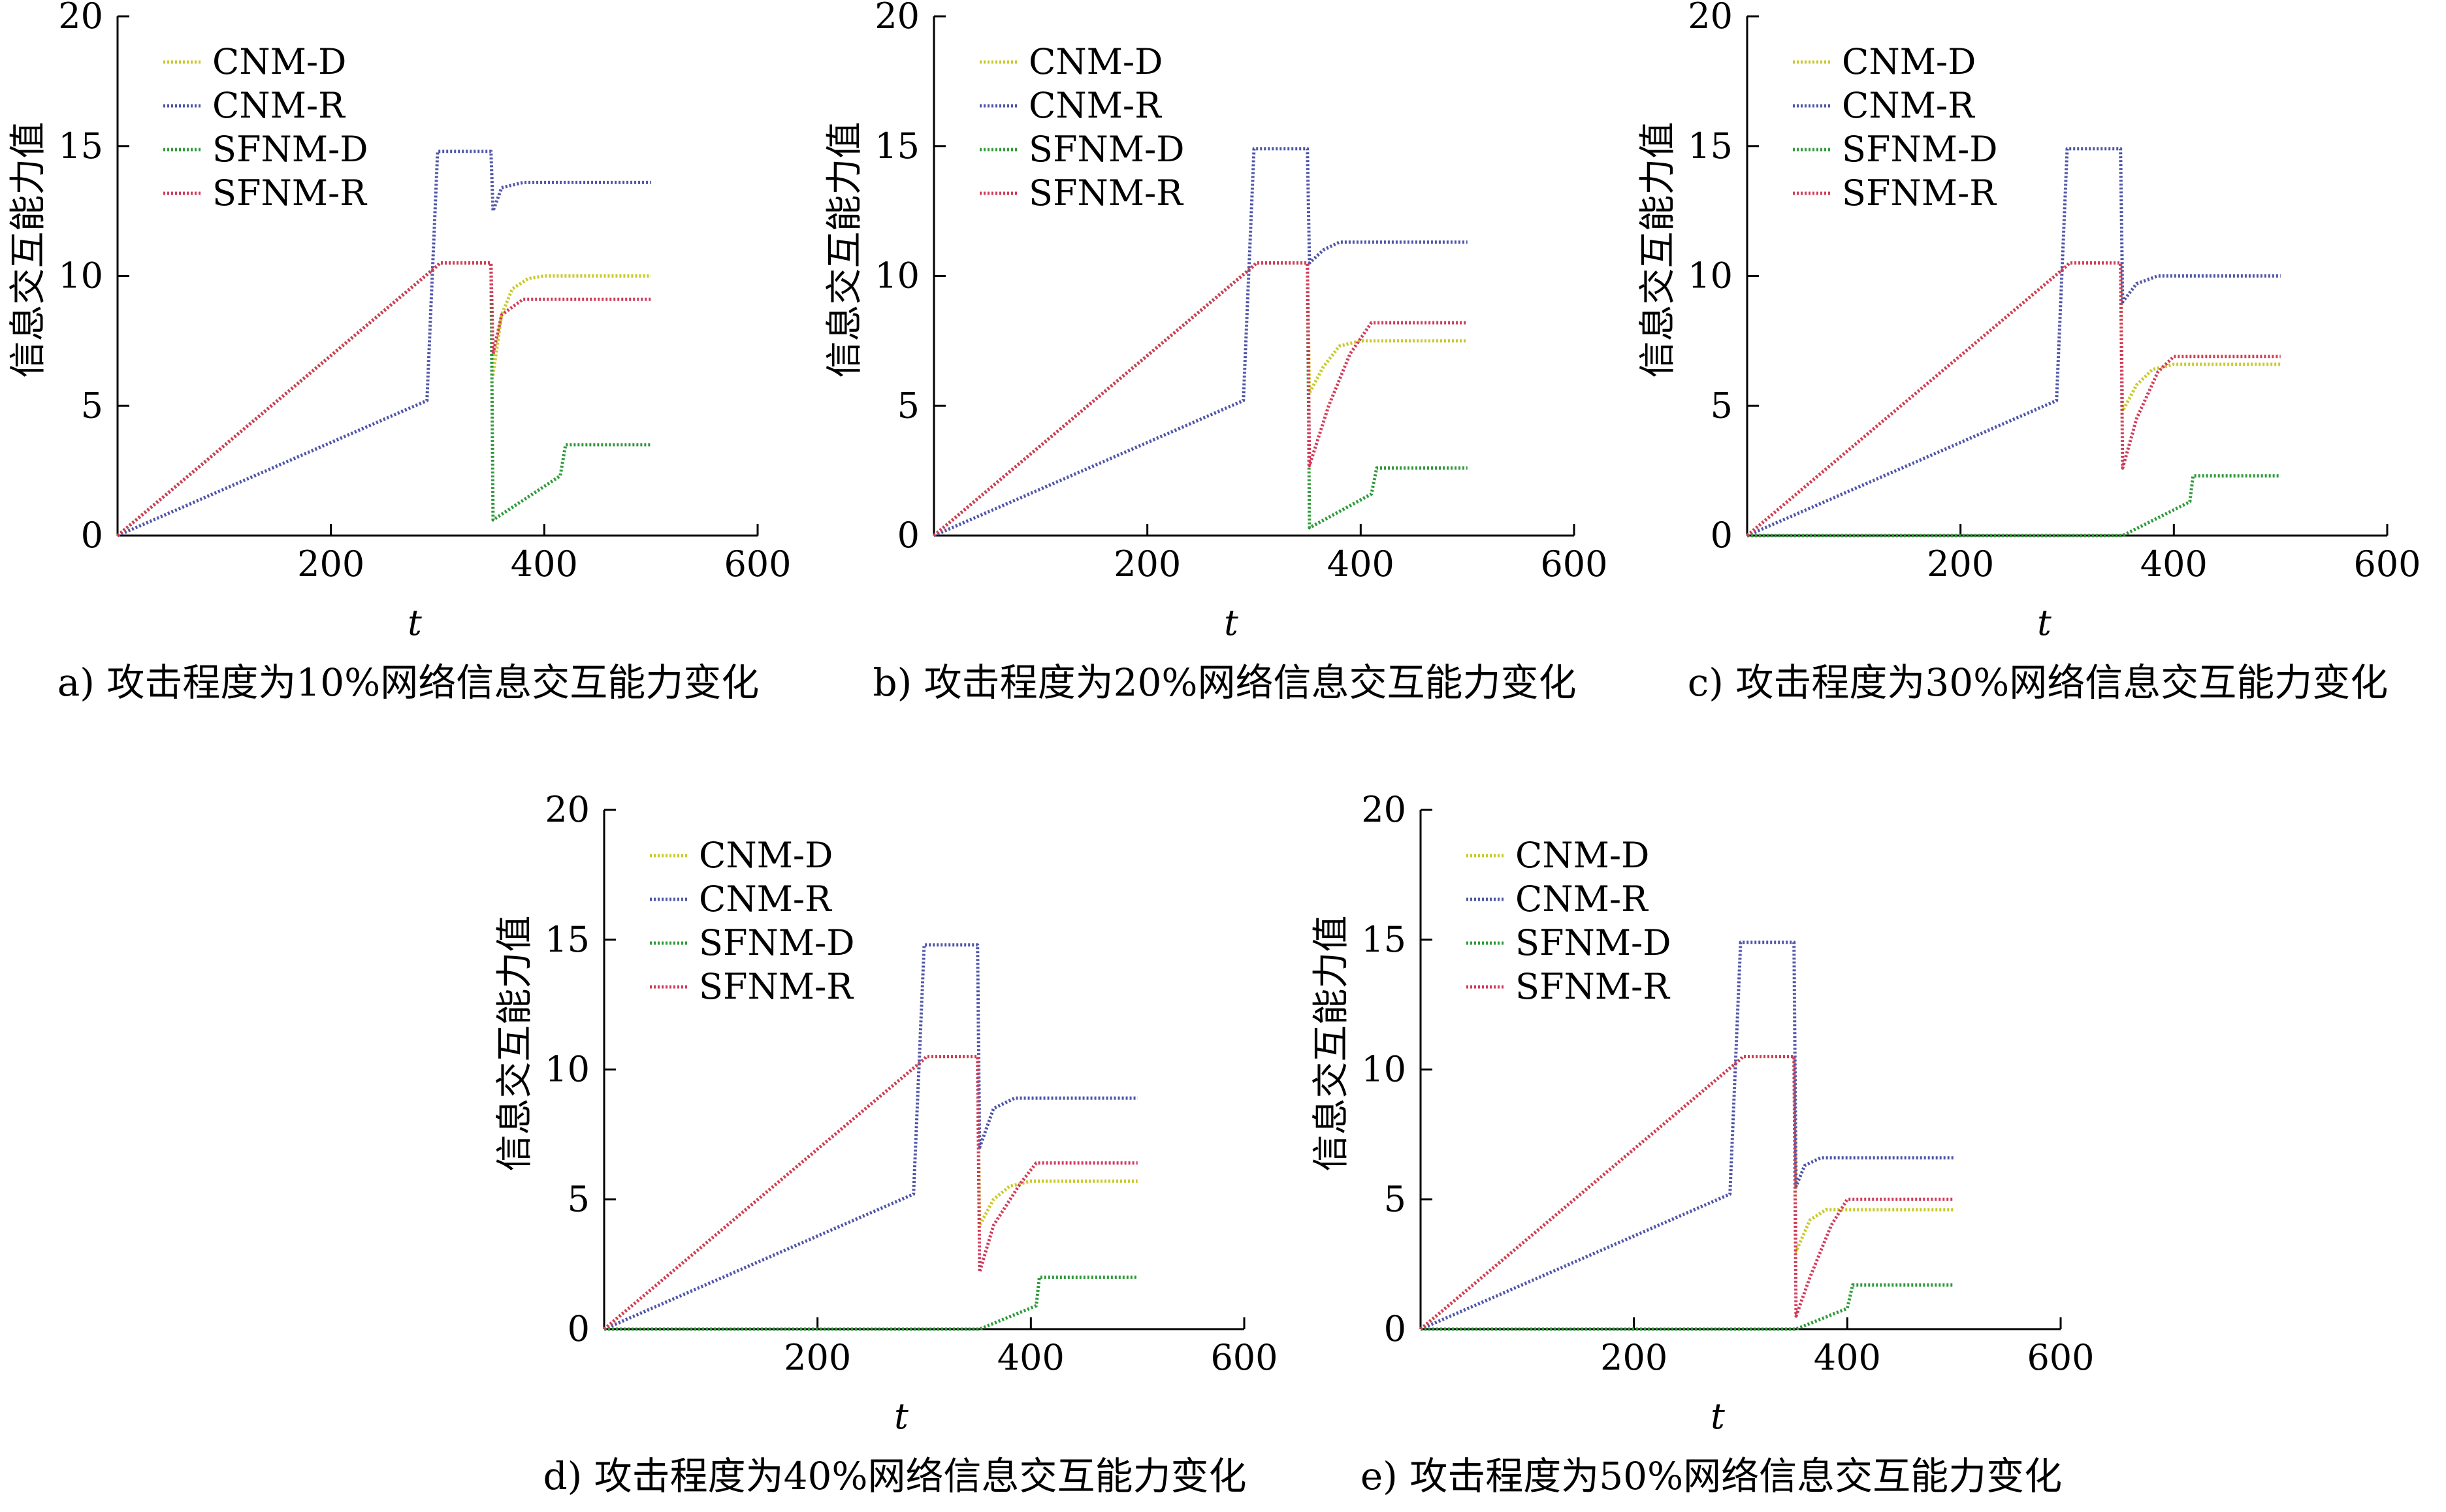 The width and height of the screenshot is (2446, 1512). I want to click on caption-a: a) 攻击程度为10%网络信息交互能力变化, so click(408, 682).